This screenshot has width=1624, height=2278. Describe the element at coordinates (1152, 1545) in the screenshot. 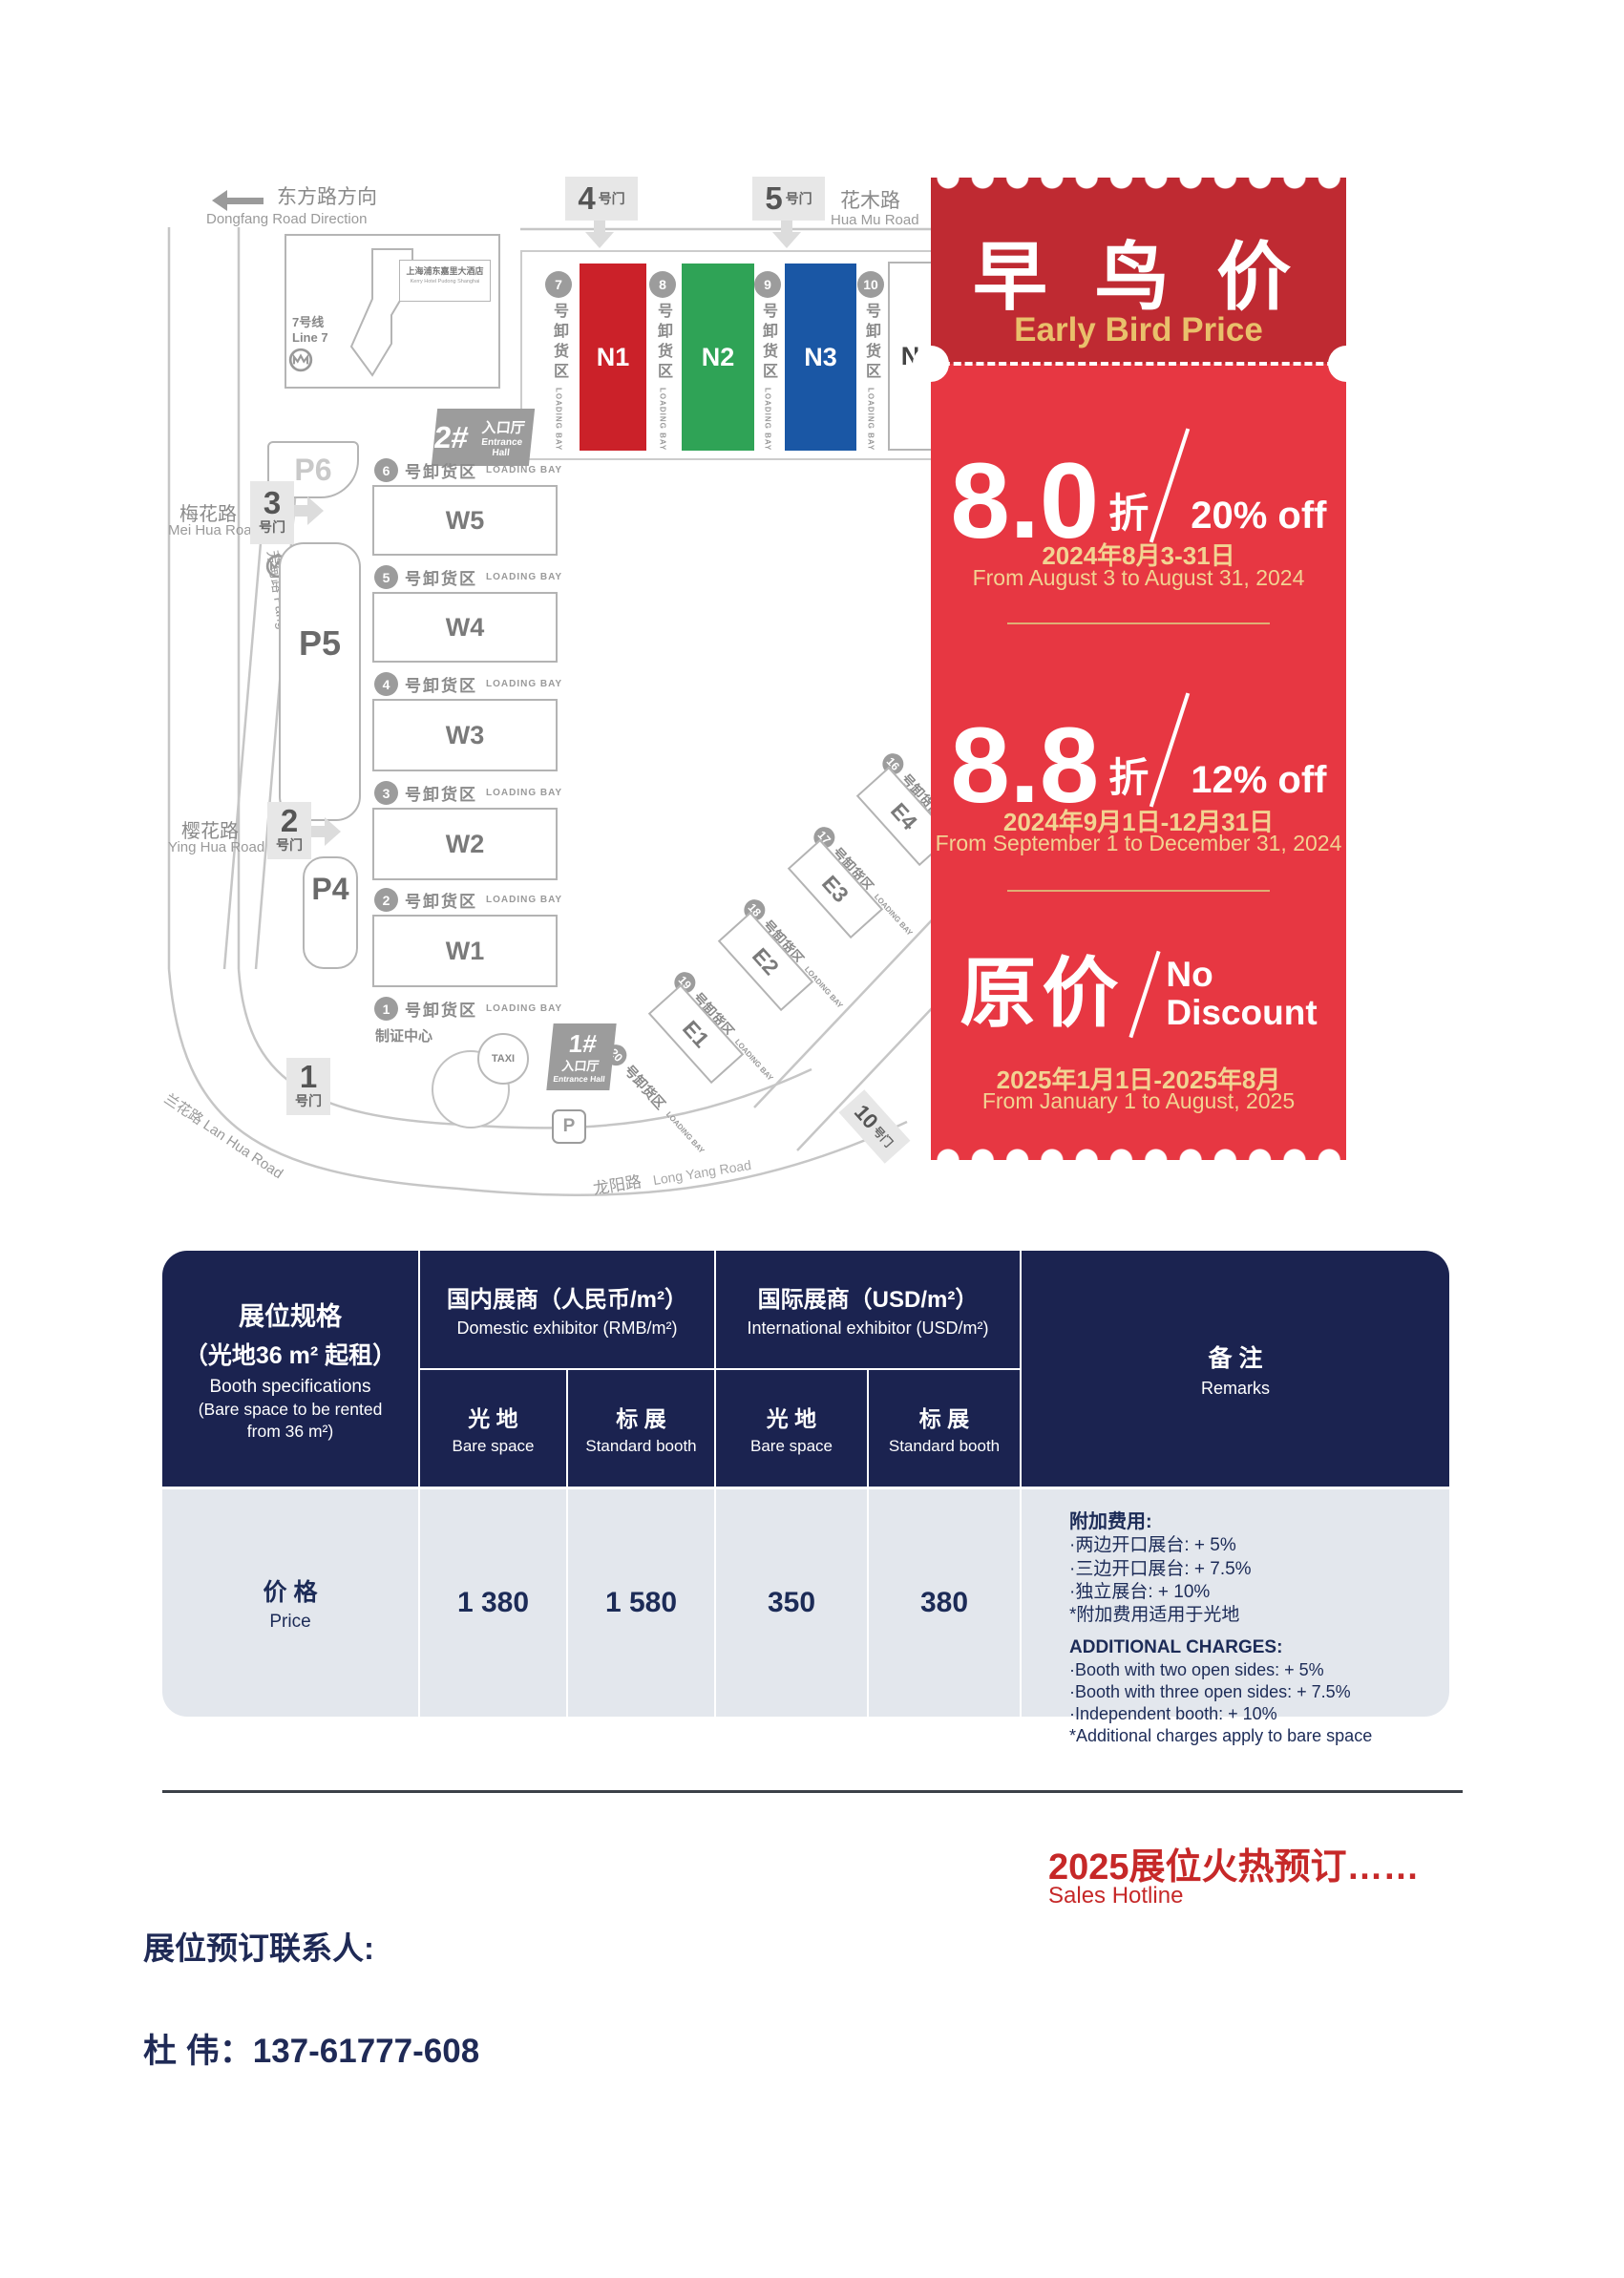

I see `remarks-zh-1: ·两边开口展台: + 5%` at that location.